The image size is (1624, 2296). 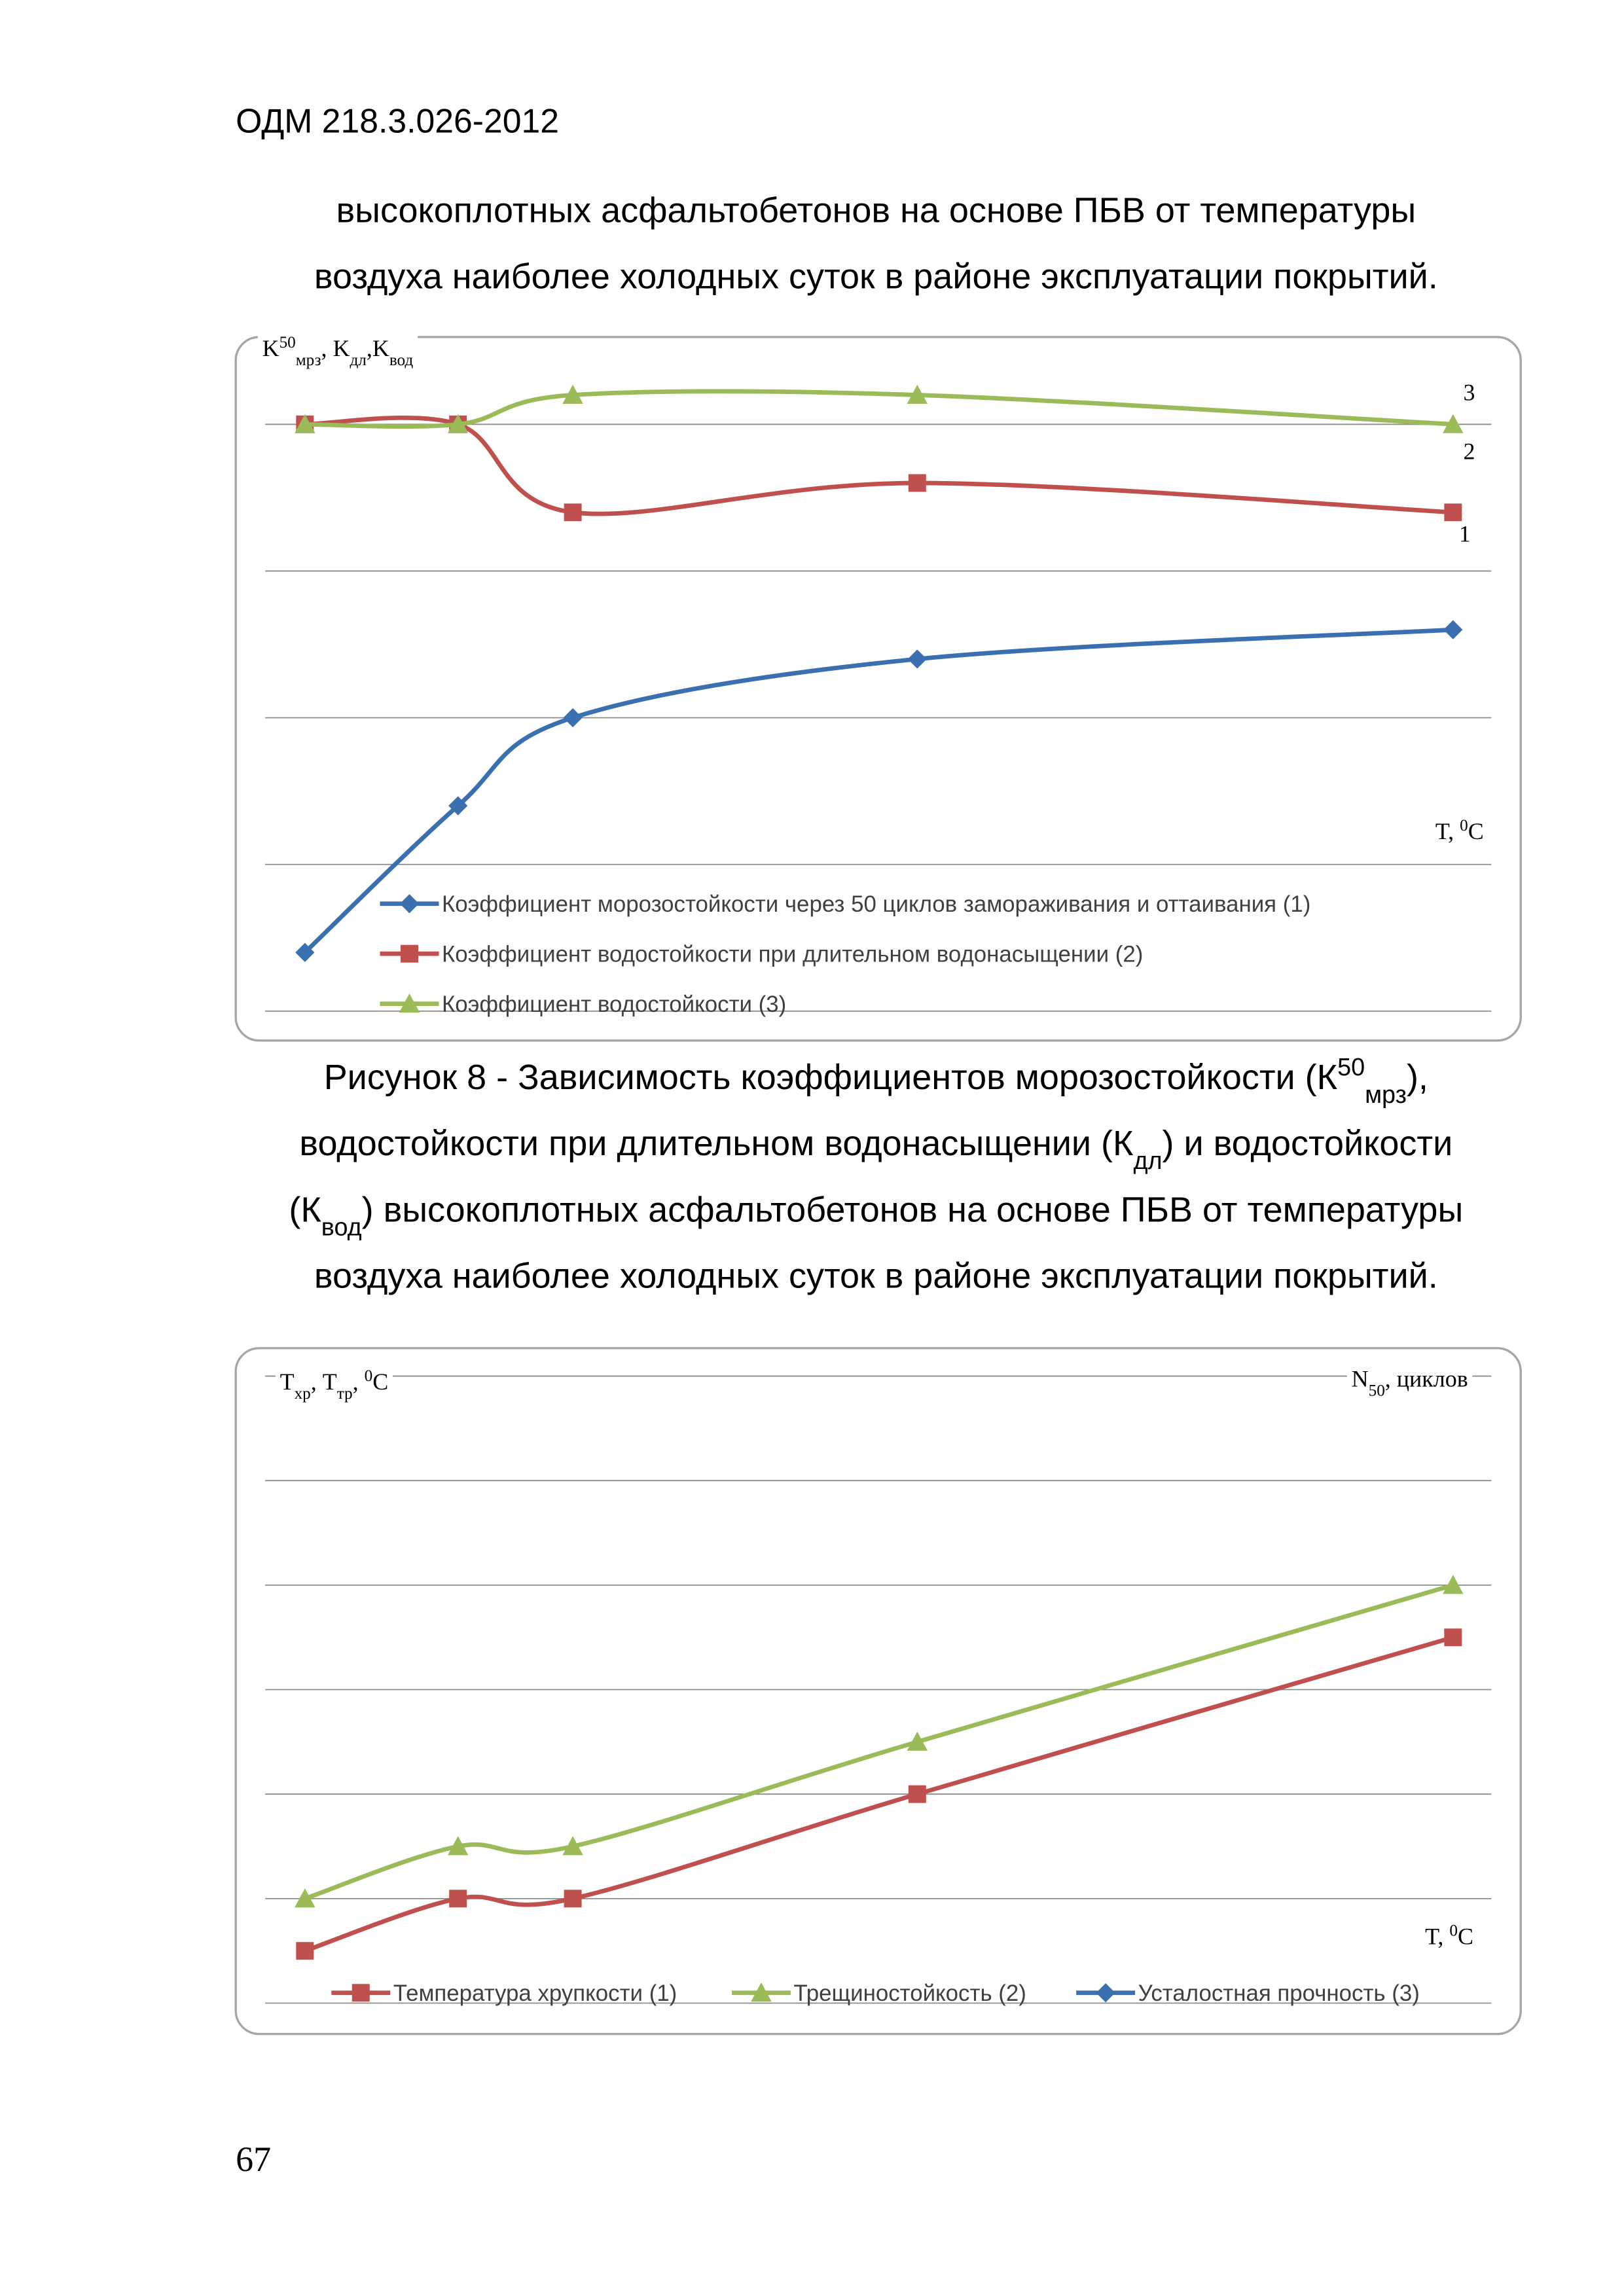 What do you see at coordinates (397, 120) in the screenshot?
I see `header: ОДМ 218.3.026-2012` at bounding box center [397, 120].